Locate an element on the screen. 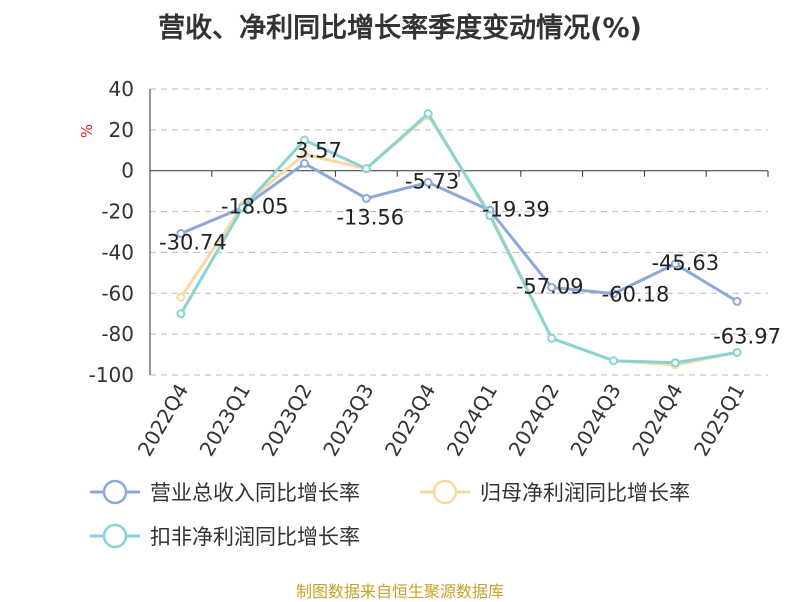  x-tick-label: 2024Q3 is located at coordinates (595, 420).